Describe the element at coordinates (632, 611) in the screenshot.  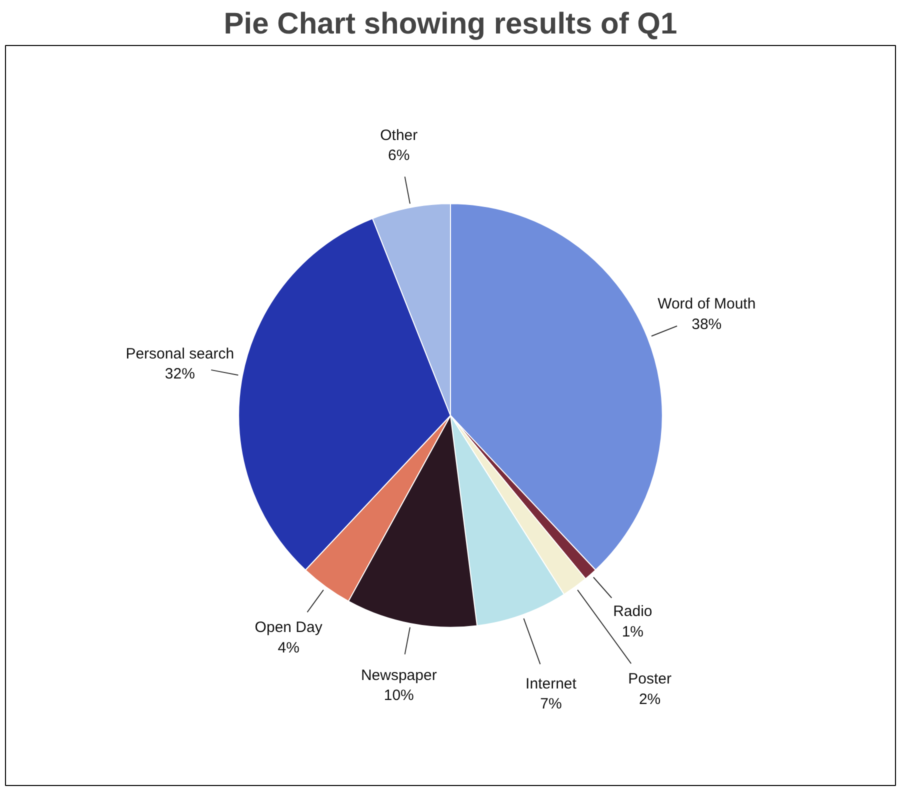
I see `slice-label: Radio` at that location.